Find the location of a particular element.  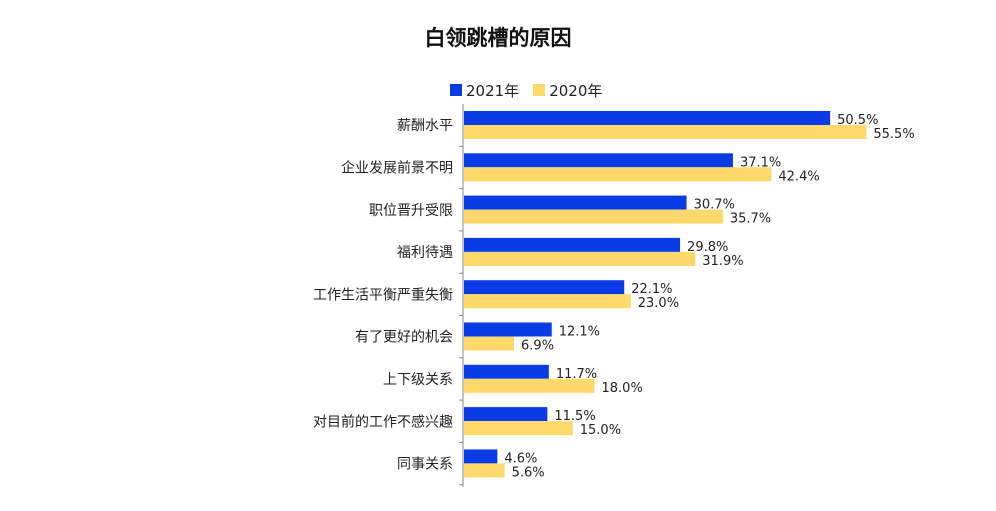

data-label-2020: 18.0% is located at coordinates (622, 388).